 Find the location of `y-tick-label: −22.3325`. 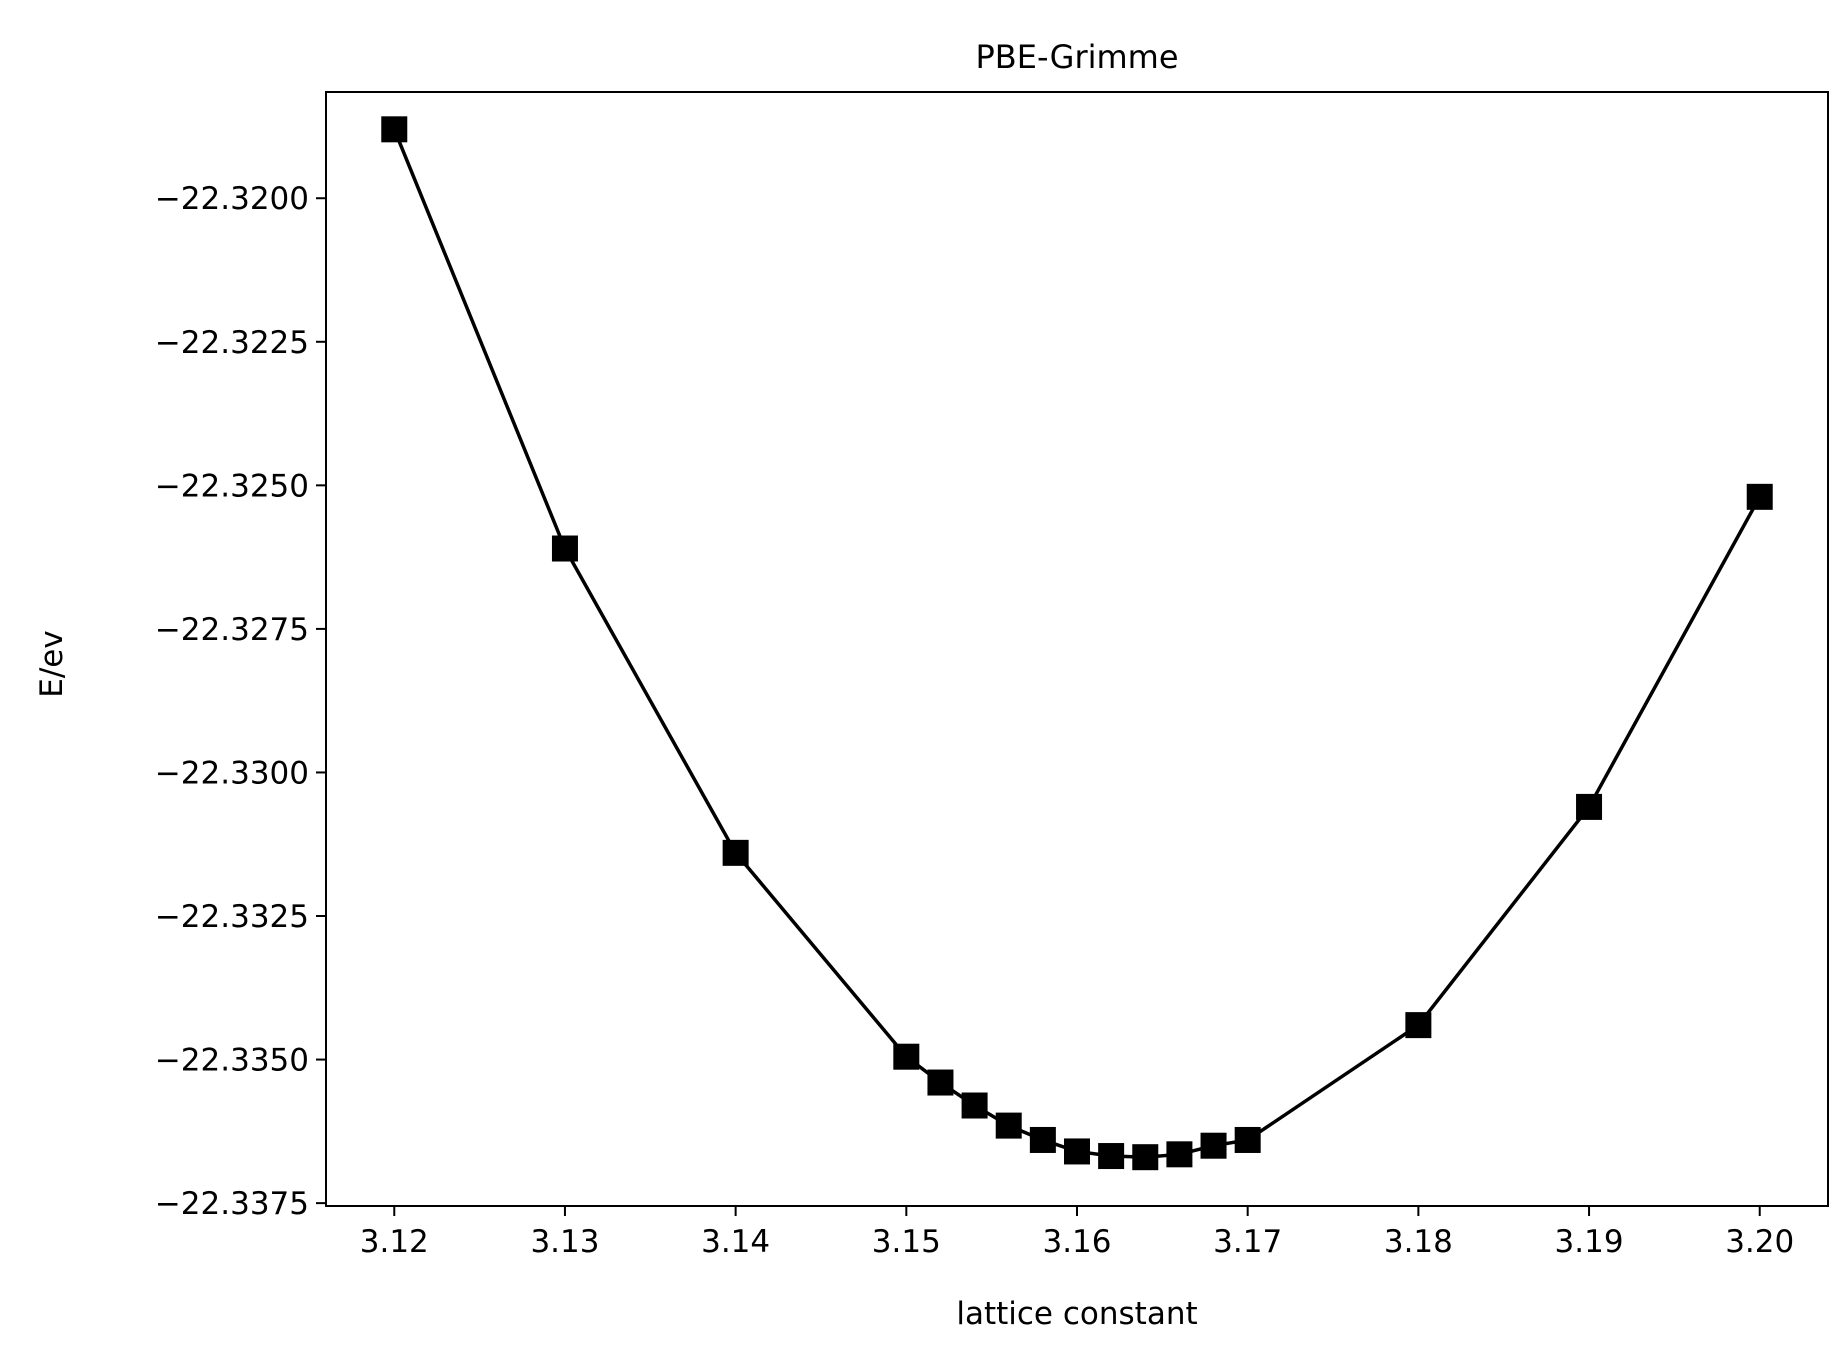

y-tick-label: −22.3325 is located at coordinates (232, 917).